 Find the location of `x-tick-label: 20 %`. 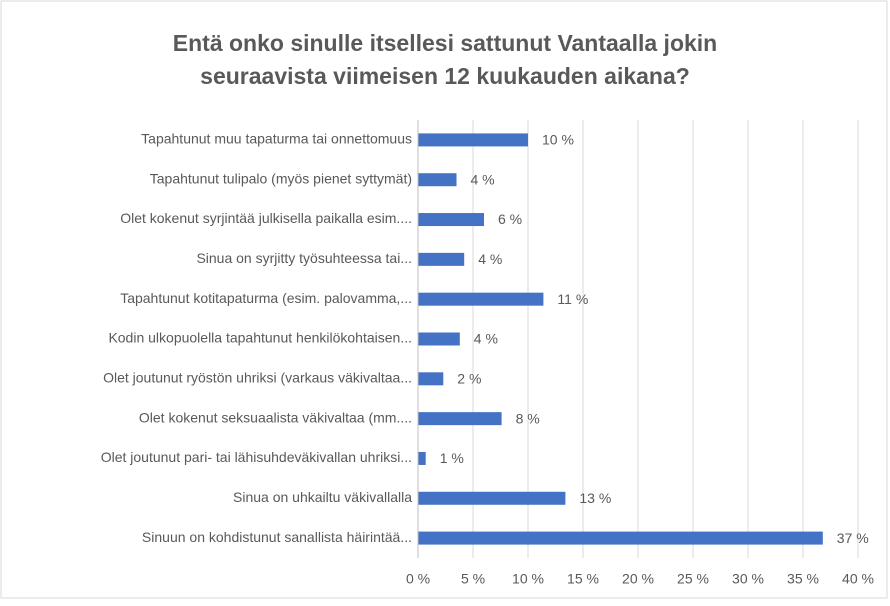

x-tick-label: 20 % is located at coordinates (638, 579).